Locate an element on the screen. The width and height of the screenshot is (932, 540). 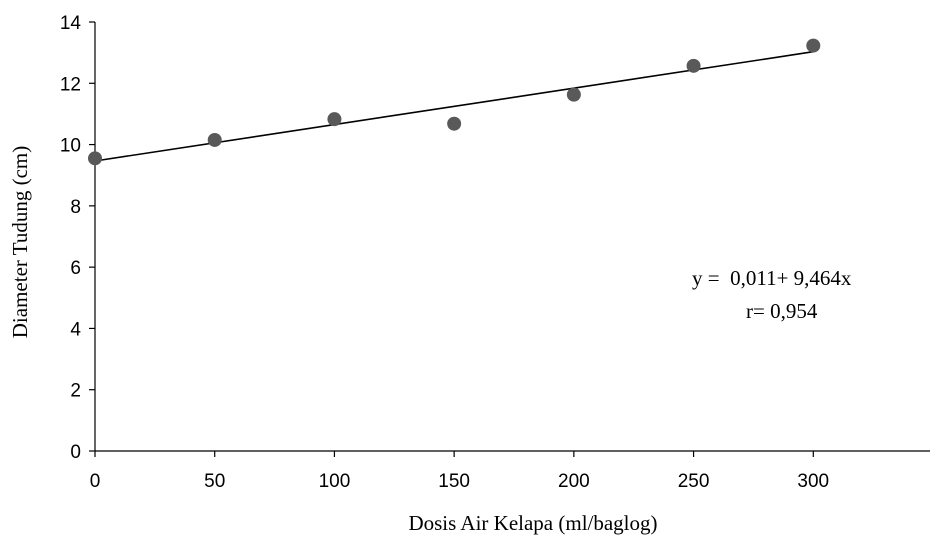
correlation-value: r= 0,954 is located at coordinates (782, 311).